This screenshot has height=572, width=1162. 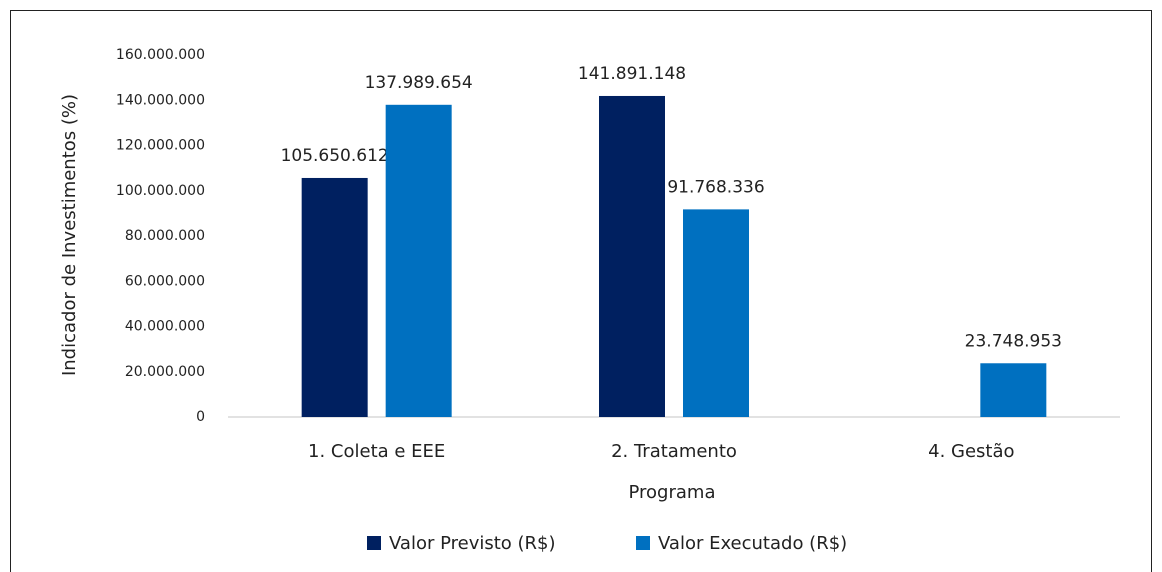 What do you see at coordinates (1013, 341) in the screenshot?
I see `data-label: 23.748.953` at bounding box center [1013, 341].